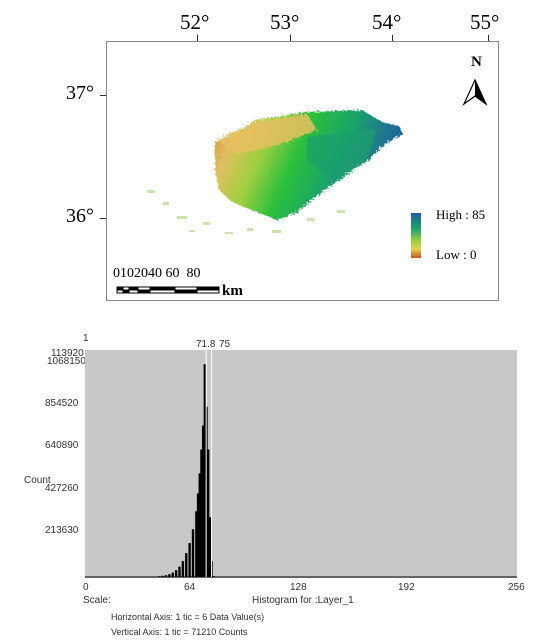  Describe the element at coordinates (190, 587) in the screenshot. I see `hist-xtick-64: 64` at that location.